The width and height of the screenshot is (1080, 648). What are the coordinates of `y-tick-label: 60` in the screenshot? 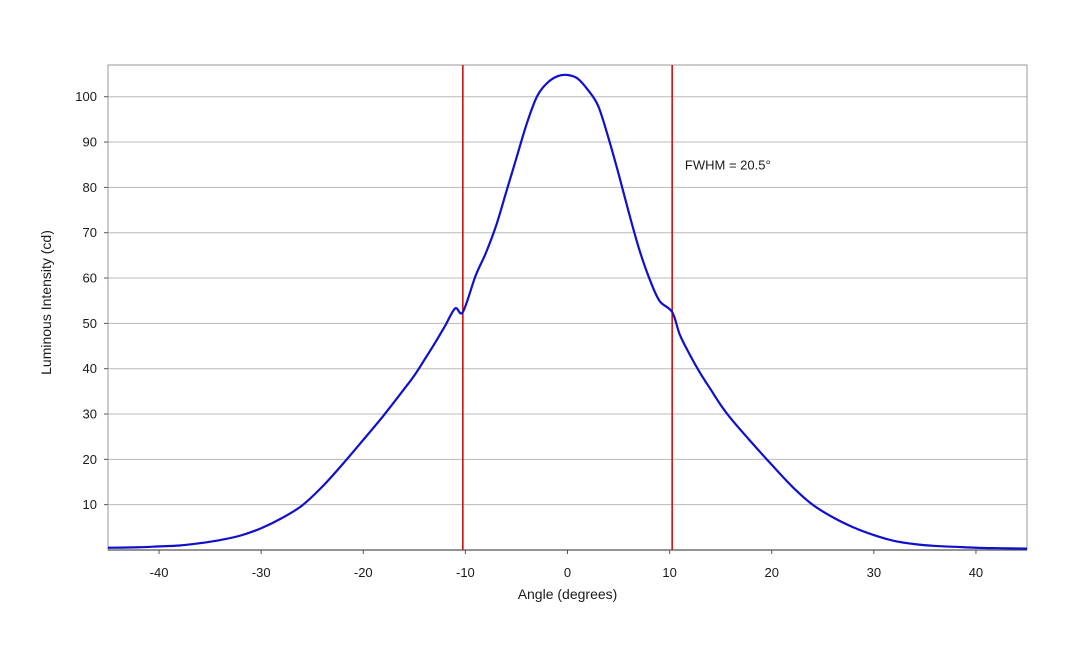 It's located at (90, 278).